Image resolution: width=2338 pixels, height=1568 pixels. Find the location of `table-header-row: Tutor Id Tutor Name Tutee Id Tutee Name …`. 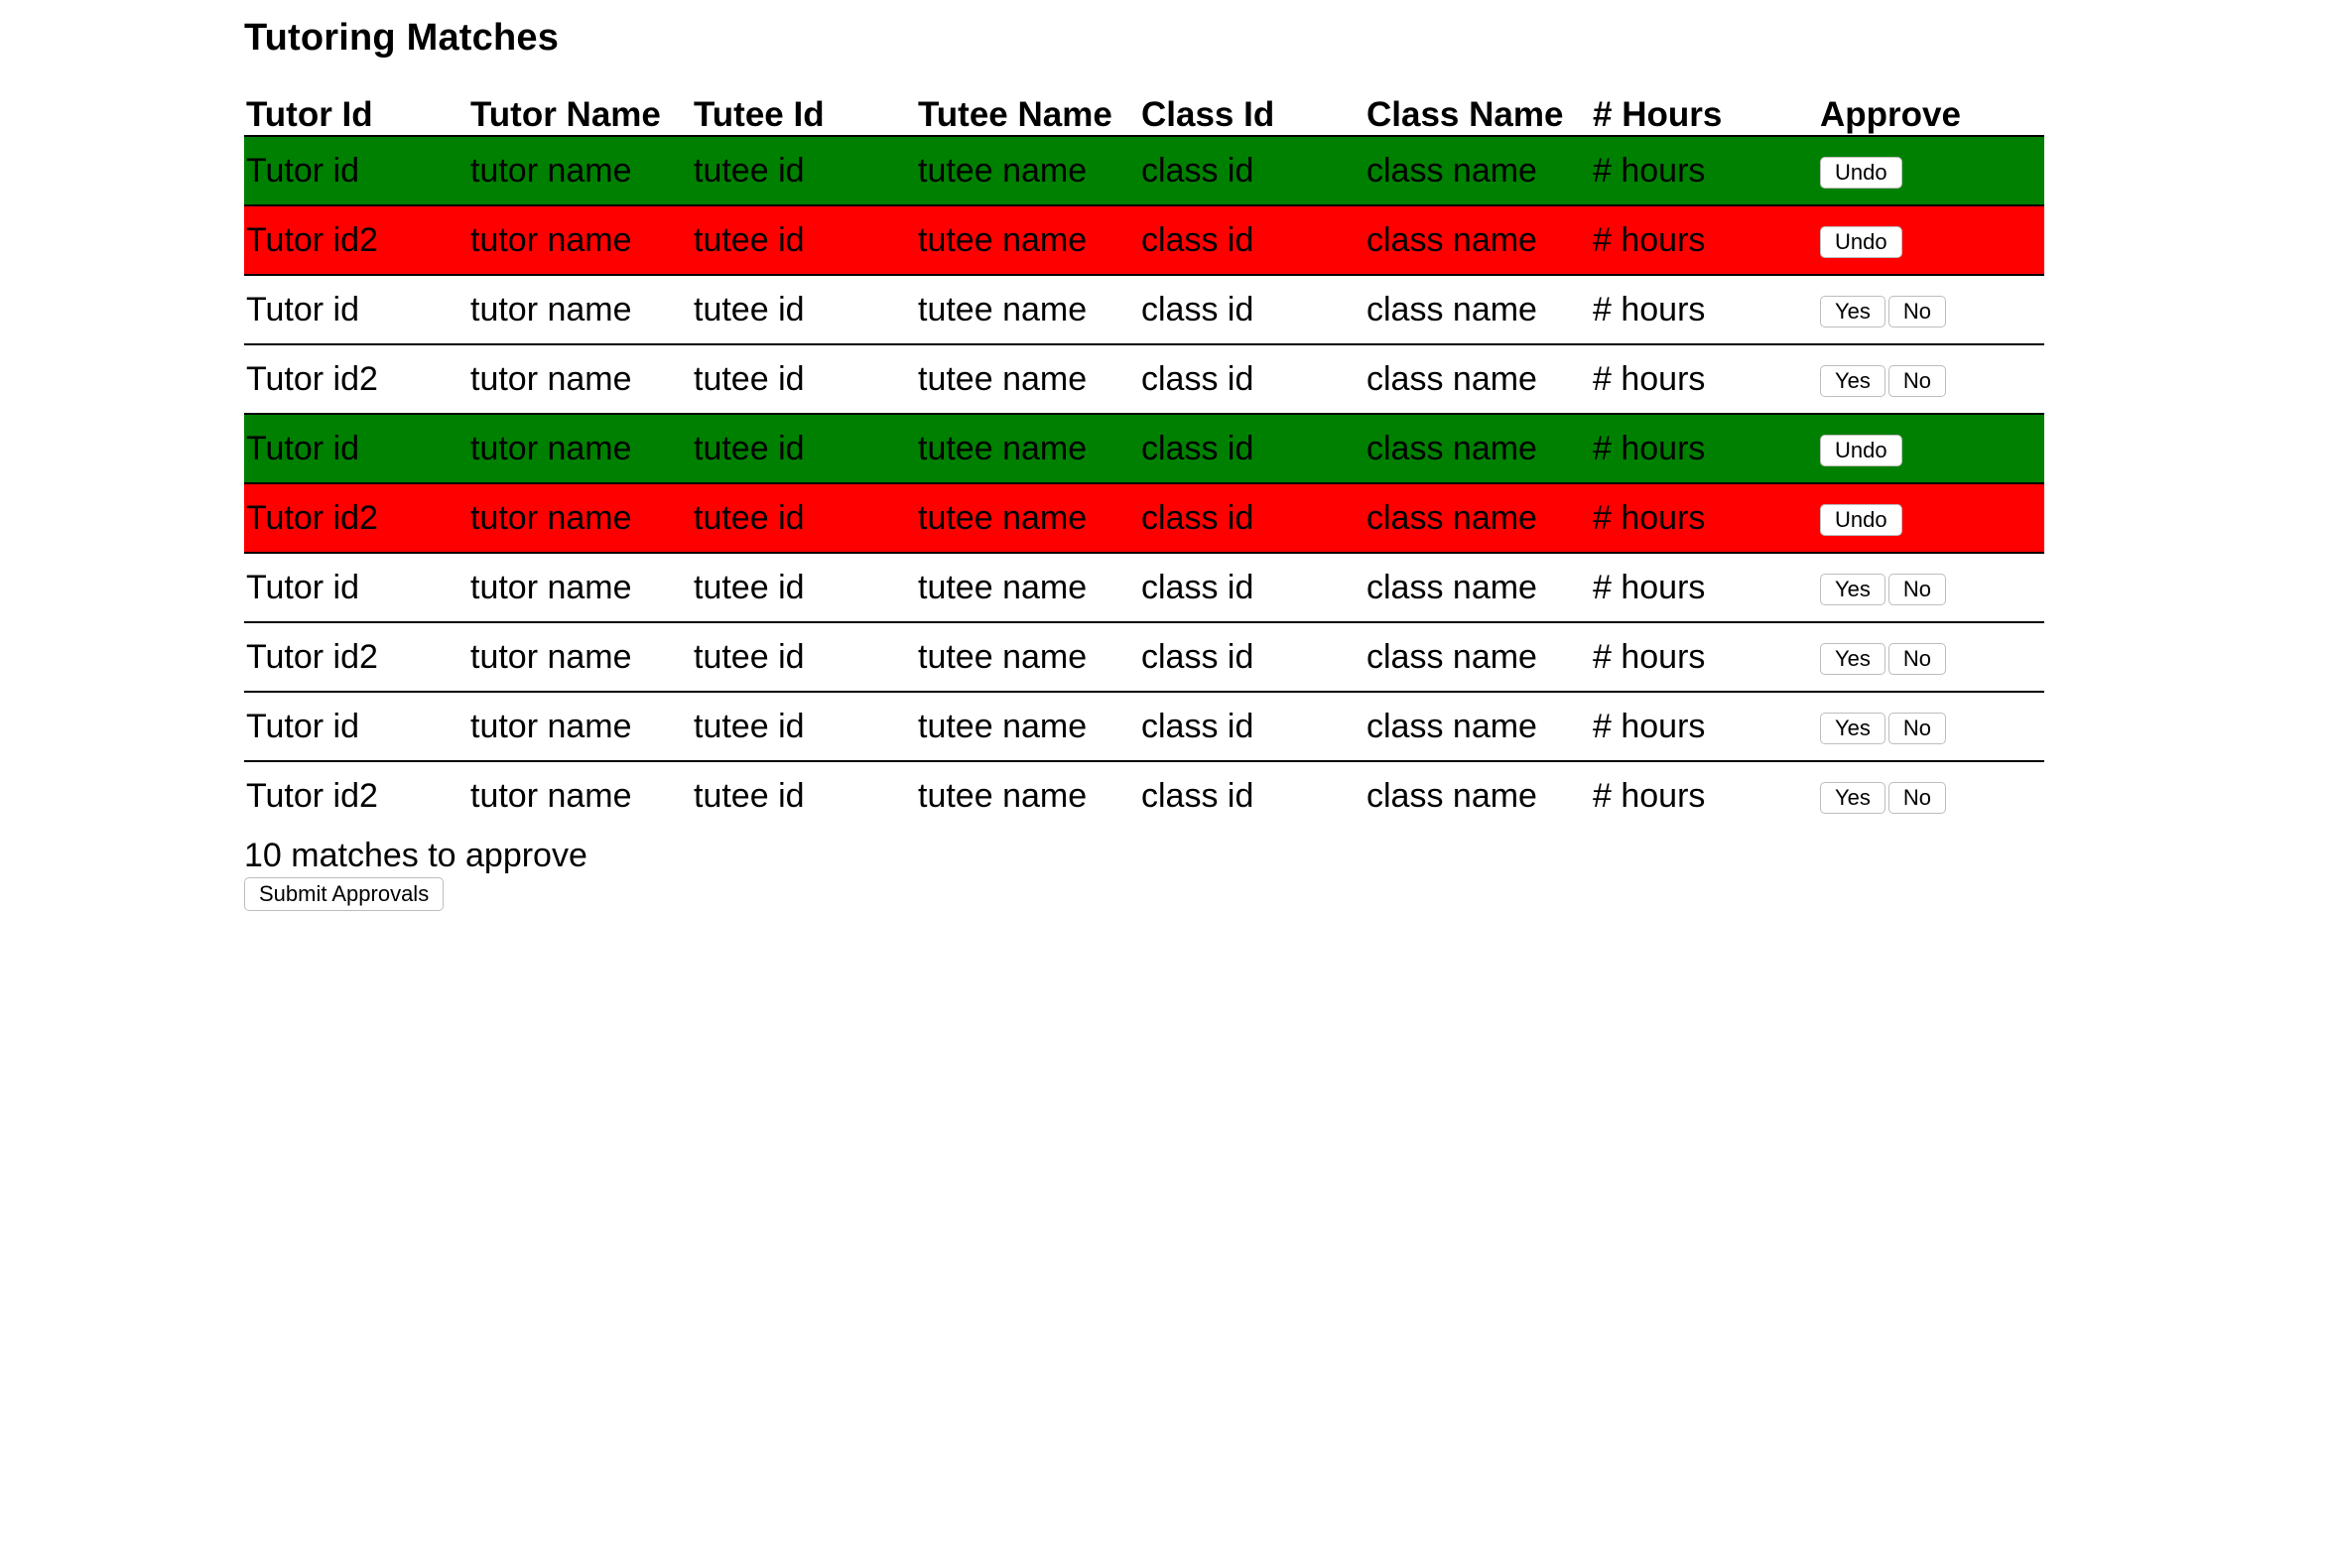

table-header-row: Tutor Id Tutor Name Tutee Id Tutee Name … is located at coordinates (1144, 116).